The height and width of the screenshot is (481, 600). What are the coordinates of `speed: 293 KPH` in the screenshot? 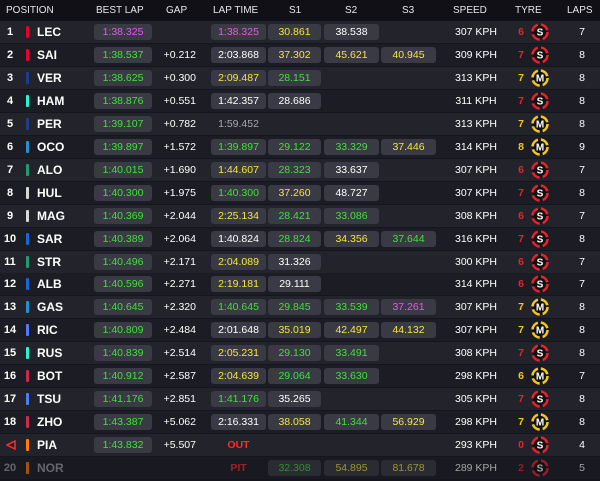 It's located at (476, 445).